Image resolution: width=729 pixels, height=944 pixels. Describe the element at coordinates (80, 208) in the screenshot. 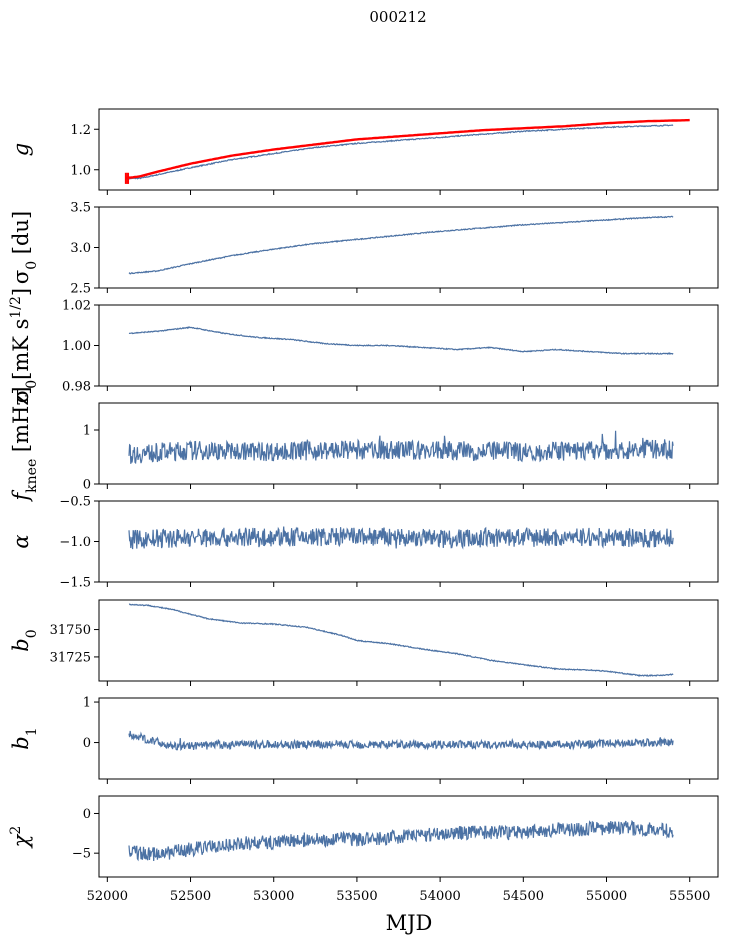

I see `y-tick-label: 3.5` at that location.